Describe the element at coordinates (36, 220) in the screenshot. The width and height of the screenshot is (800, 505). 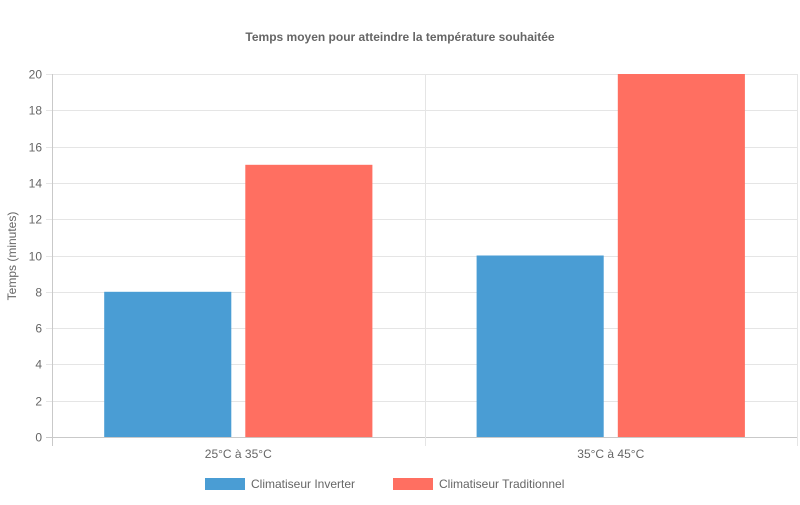
I see `y-tick-label: 12` at that location.